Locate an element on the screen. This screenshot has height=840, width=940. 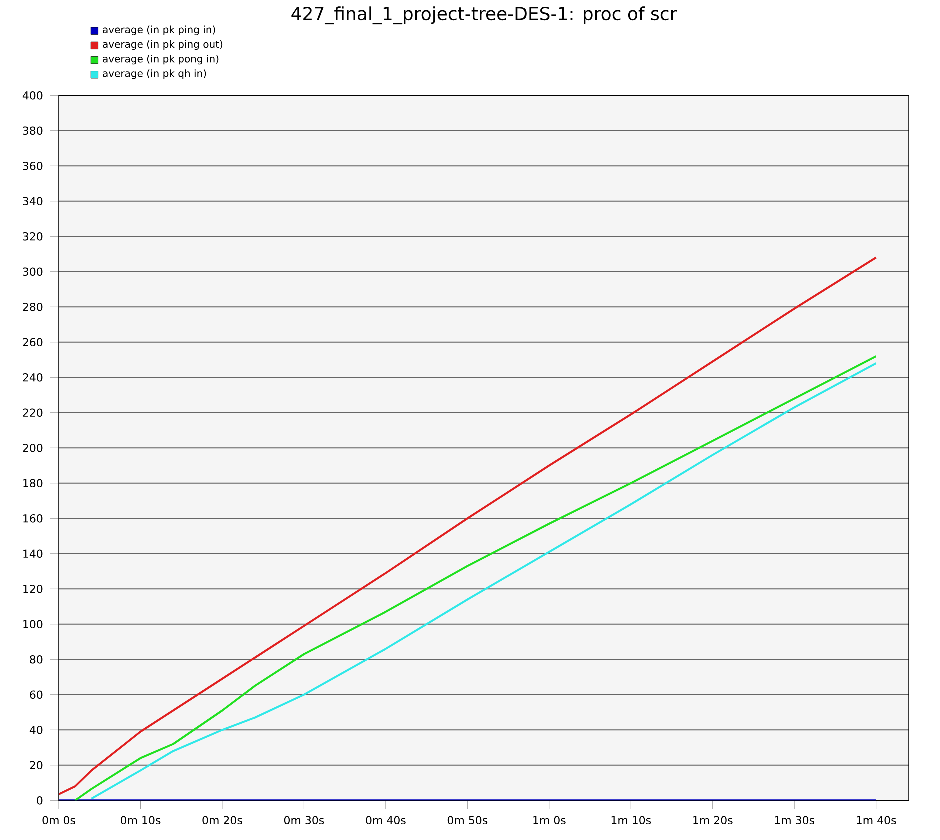
y-tick-label: 0 is located at coordinates (40, 800).